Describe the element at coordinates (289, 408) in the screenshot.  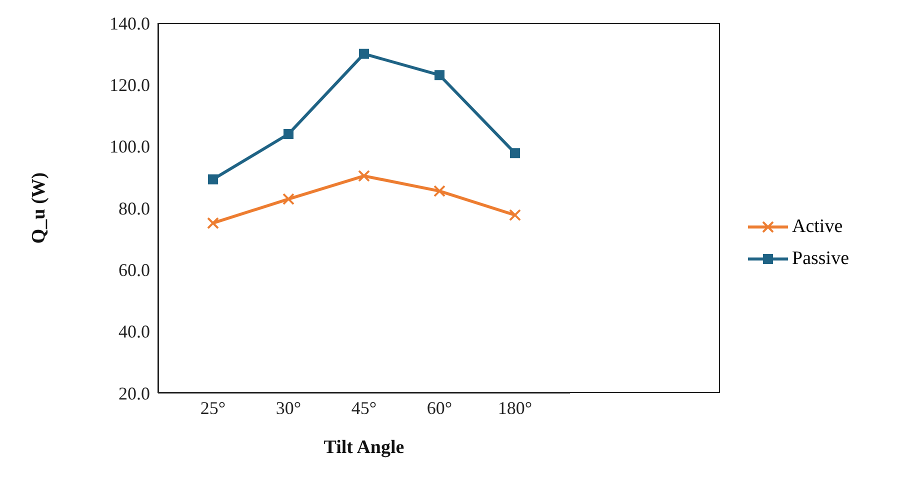
I see `x-tick-label: 30°` at that location.